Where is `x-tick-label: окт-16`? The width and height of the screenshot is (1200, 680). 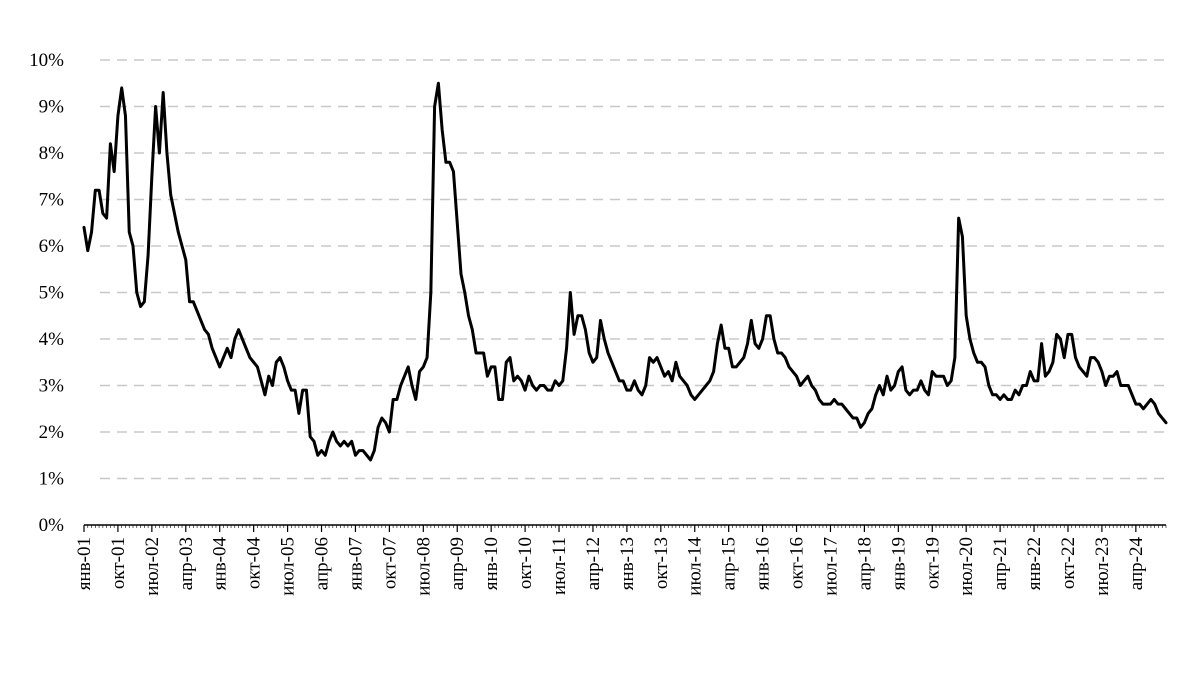
x-tick-label: окт-16 is located at coordinates (797, 563).